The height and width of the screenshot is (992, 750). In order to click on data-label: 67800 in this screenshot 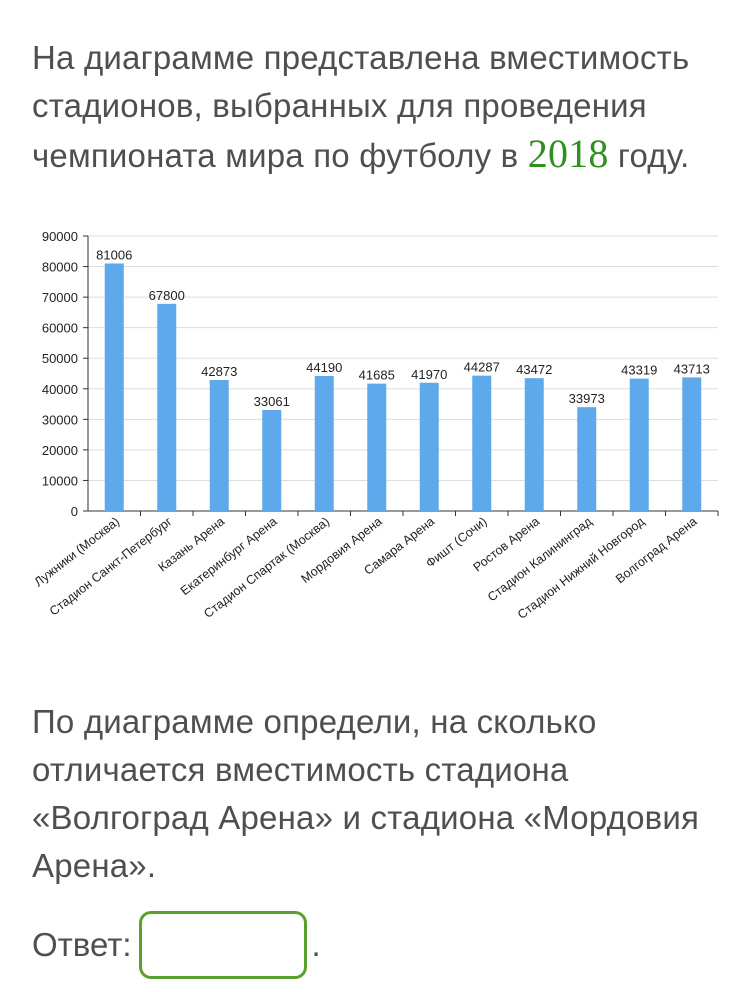, I will do `click(167, 295)`.